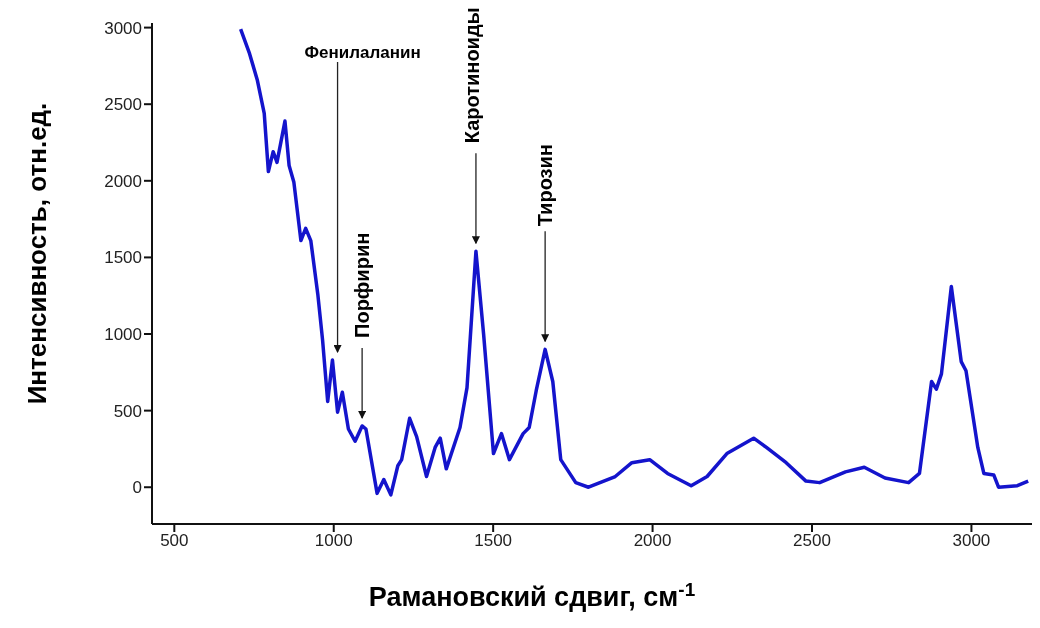 This screenshot has width=1040, height=628. I want to click on x-tick-label: 500, so click(174, 541).